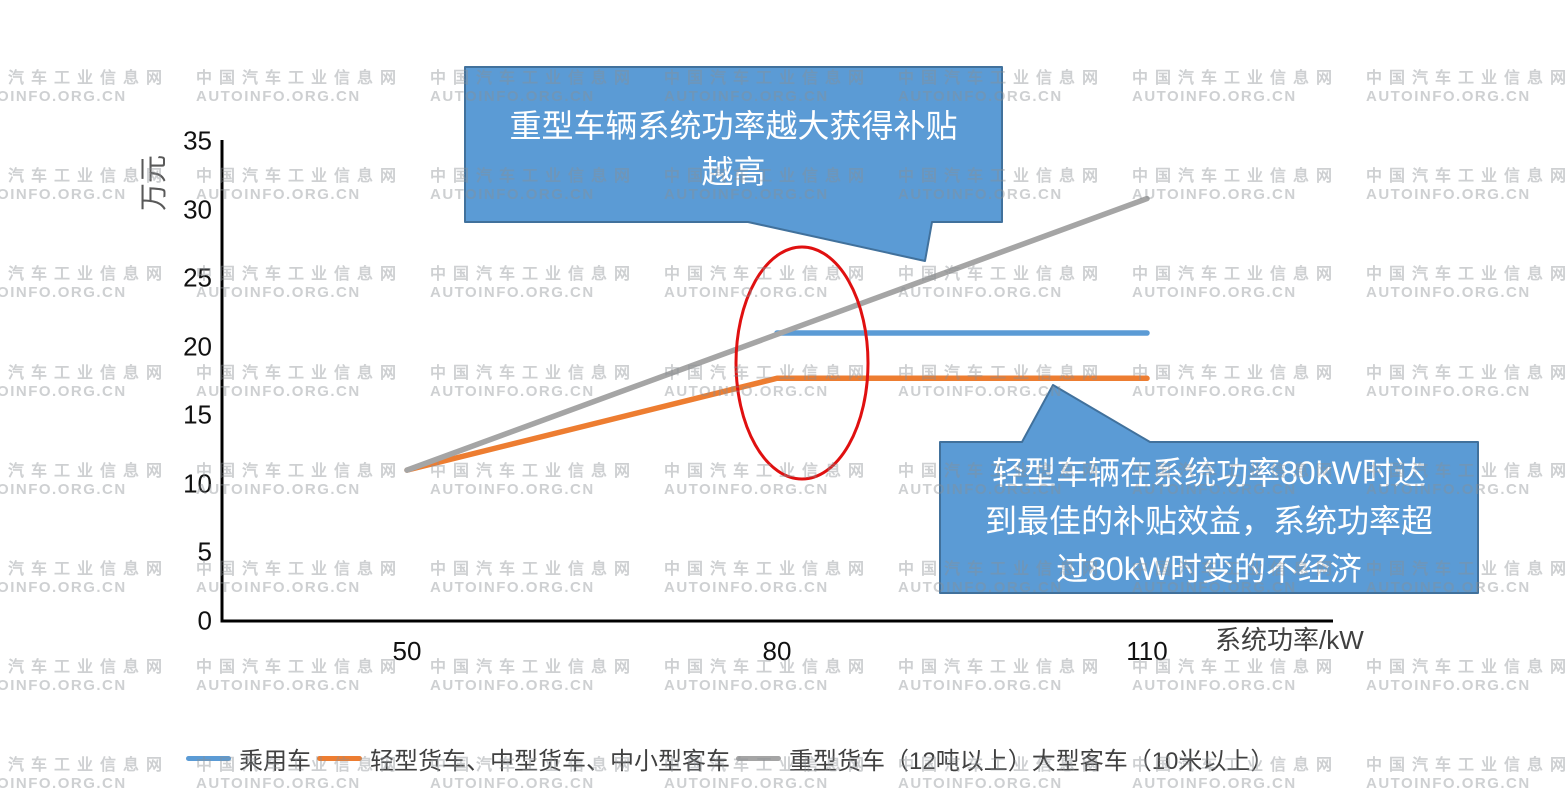 The height and width of the screenshot is (795, 1568). What do you see at coordinates (197, 209) in the screenshot?
I see `y-tick-label: 30` at bounding box center [197, 209].